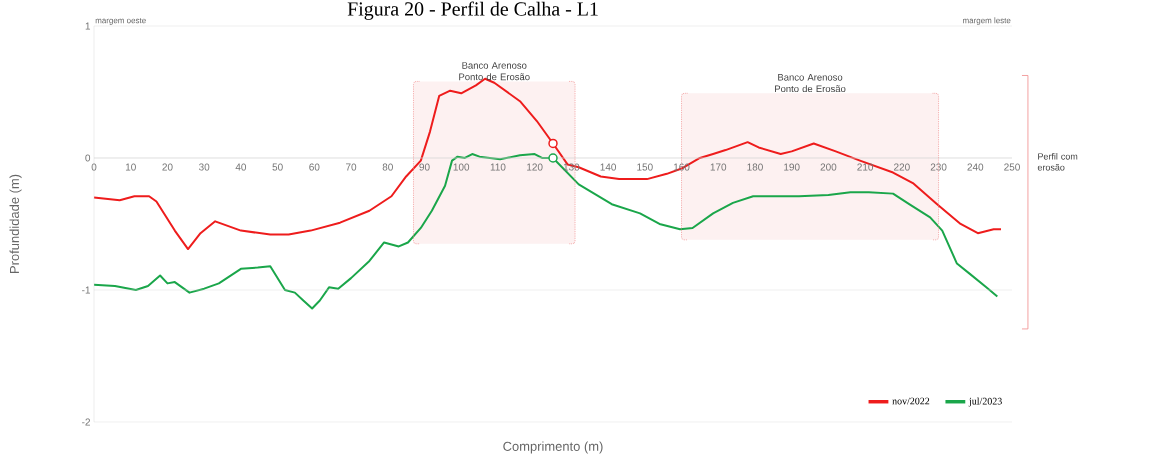 This screenshot has height=461, width=1165. Describe the element at coordinates (865, 167) in the screenshot. I see `x-tick-label: 210` at that location.